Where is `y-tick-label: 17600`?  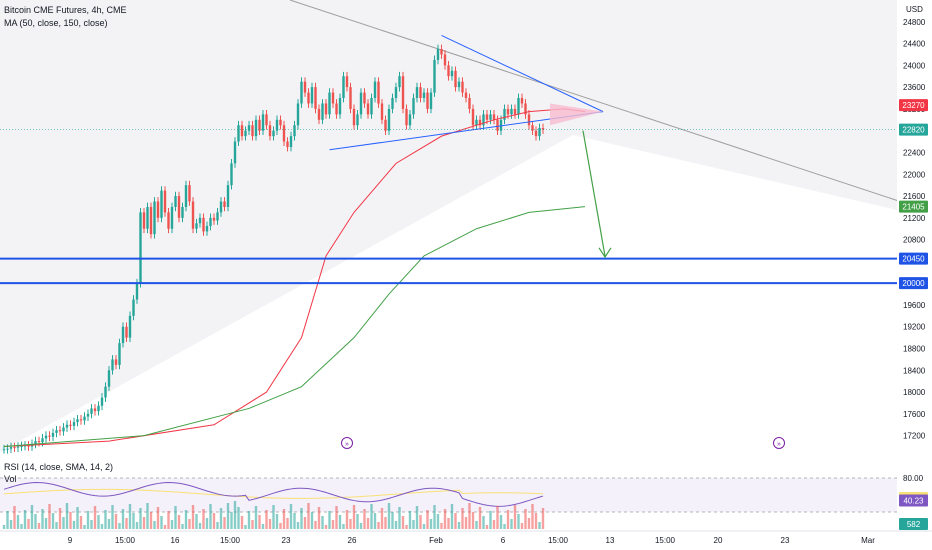 y-tick-label: 17600 is located at coordinates (914, 414).